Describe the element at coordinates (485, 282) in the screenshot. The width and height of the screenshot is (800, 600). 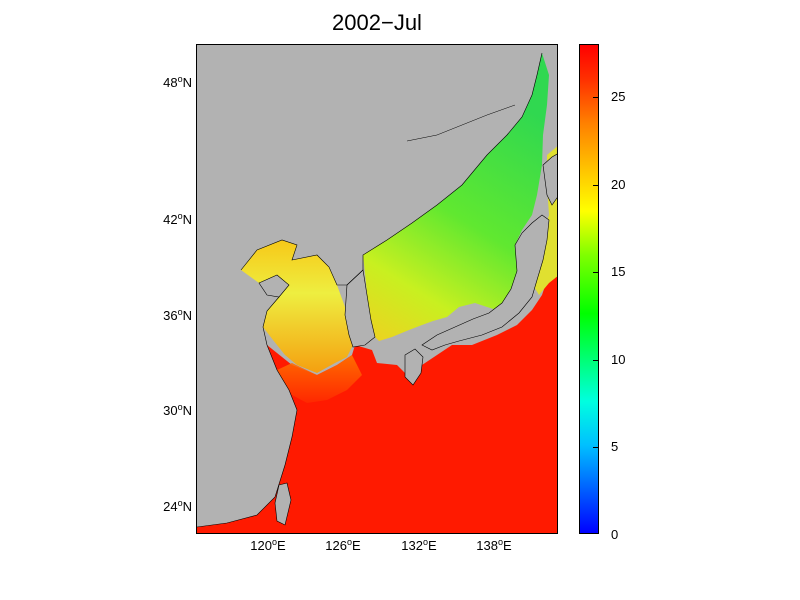
I see `japan-honshu` at that location.